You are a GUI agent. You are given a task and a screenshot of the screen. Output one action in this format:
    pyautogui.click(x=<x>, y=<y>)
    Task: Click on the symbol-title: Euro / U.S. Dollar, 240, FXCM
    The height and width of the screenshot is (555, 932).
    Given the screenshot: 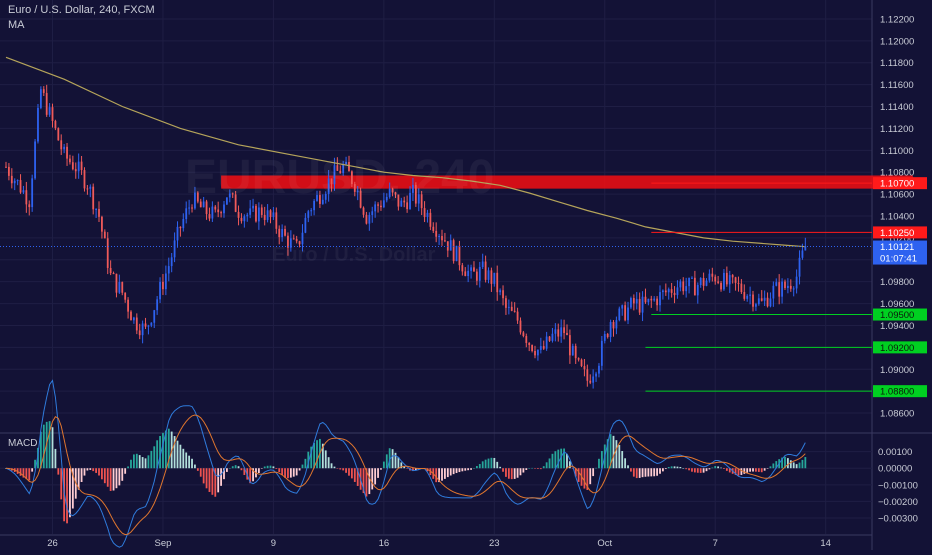 What is the action you would take?
    pyautogui.click(x=81, y=10)
    